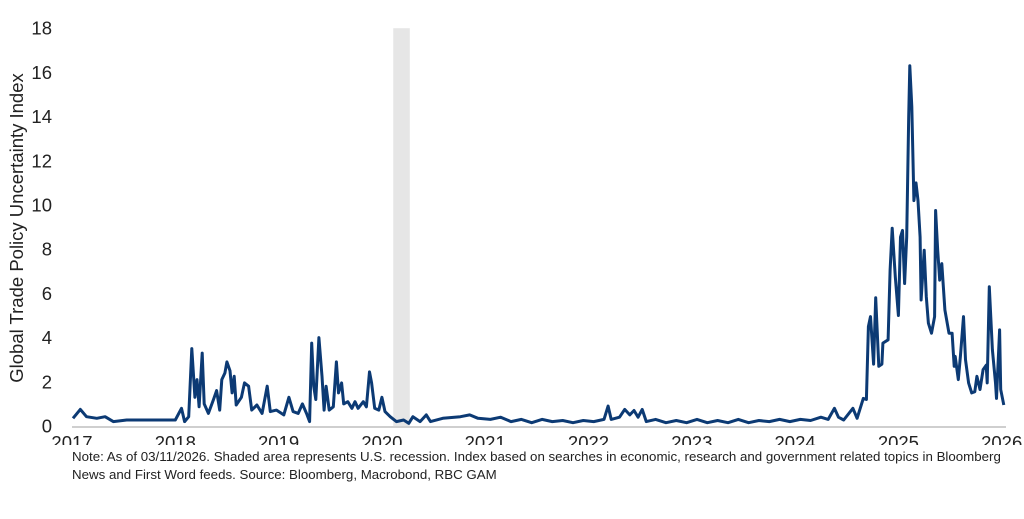 Image resolution: width=1024 pixels, height=519 pixels. Describe the element at coordinates (41, 205) in the screenshot. I see `y-tick-label: 10` at that location.